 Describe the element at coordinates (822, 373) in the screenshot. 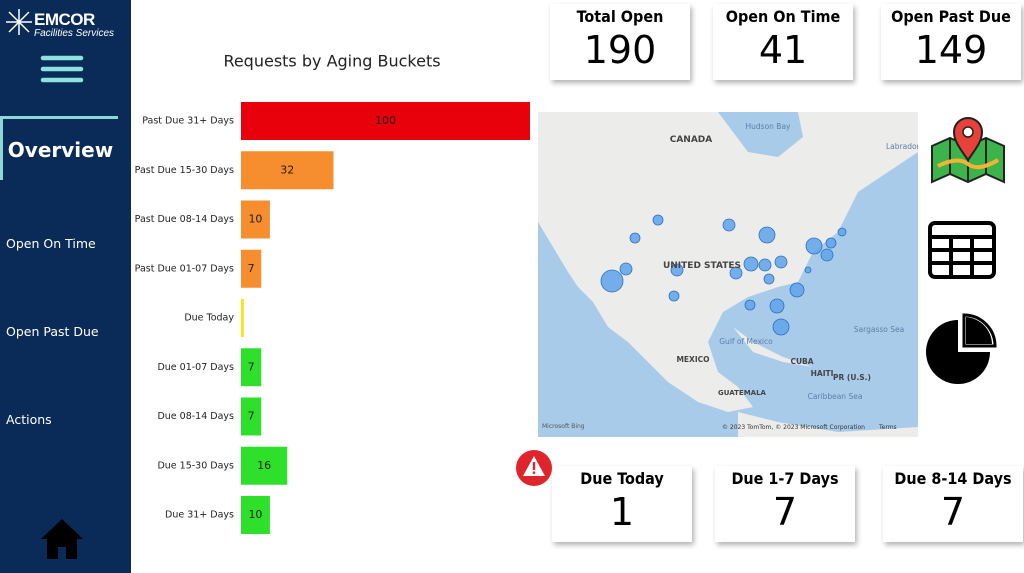

I see `map-label: HAITI` at that location.